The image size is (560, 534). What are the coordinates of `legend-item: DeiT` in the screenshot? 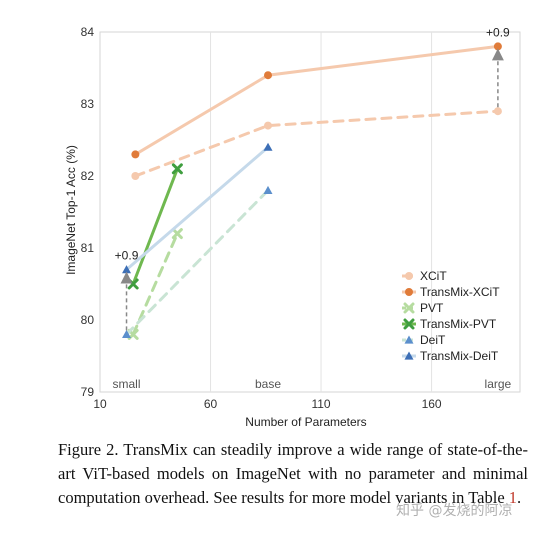 It's located at (424, 340).